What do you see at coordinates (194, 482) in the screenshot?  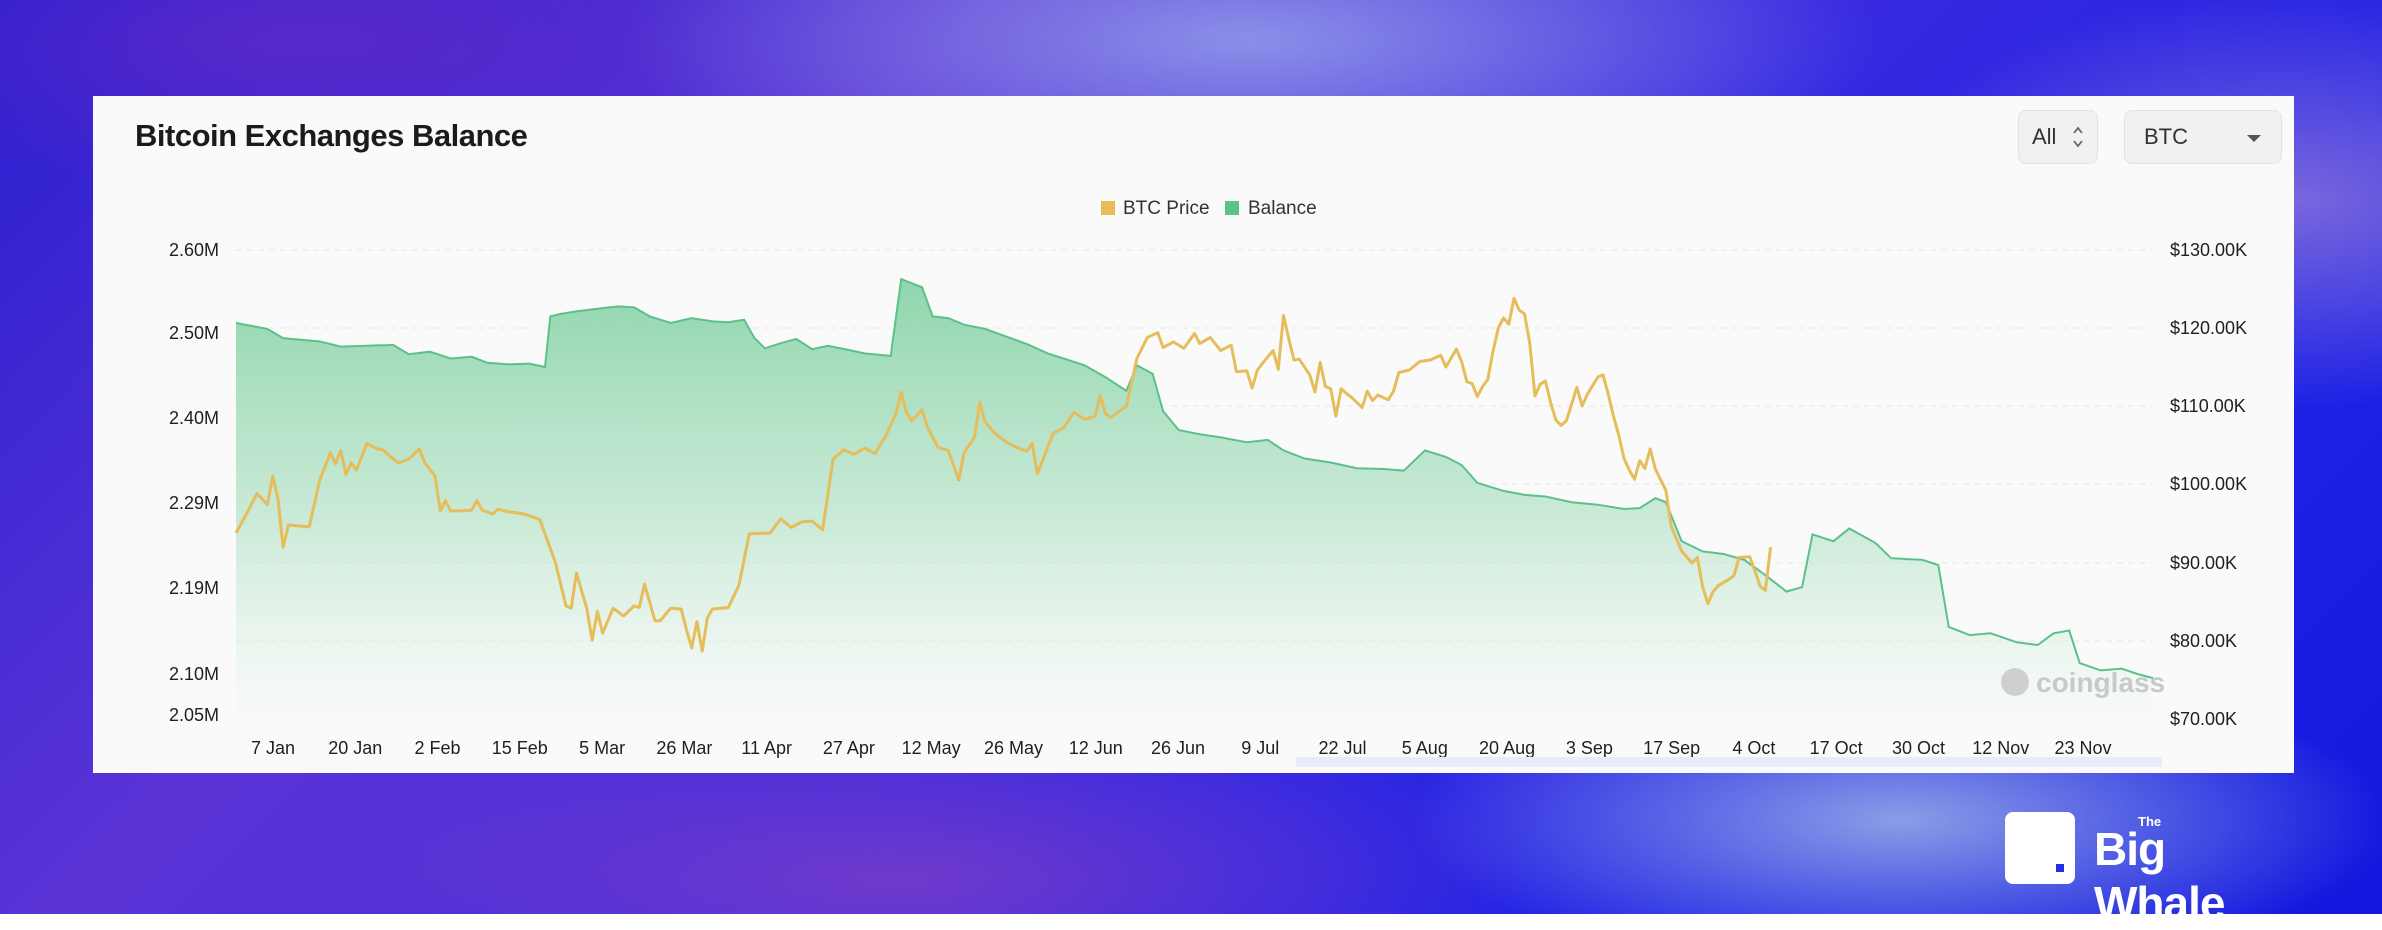 I see `y-axis-left: 2.60M 2.50M 2.40M 2.29M 2.19M 2.10M 2.05M` at bounding box center [194, 482].